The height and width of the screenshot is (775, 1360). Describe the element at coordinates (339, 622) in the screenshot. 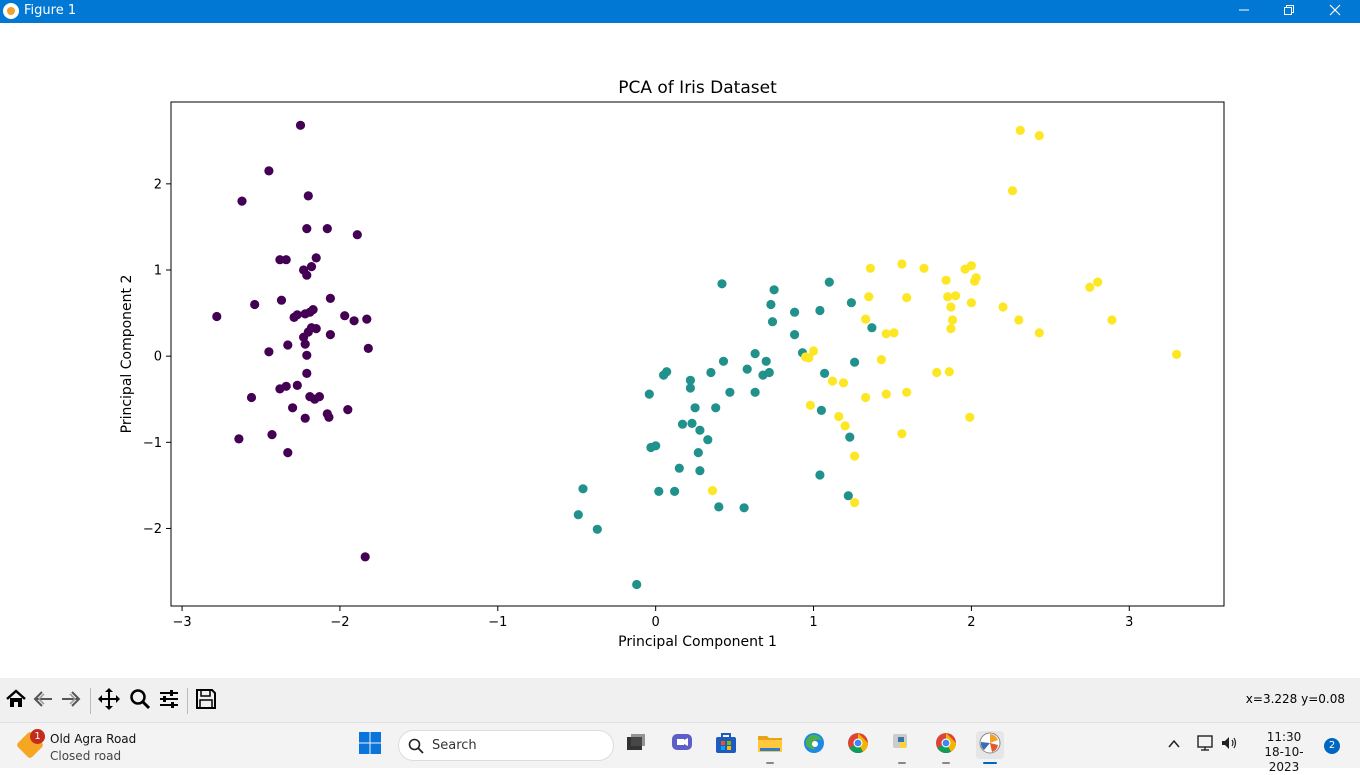

I see `x-tick-label: −2` at that location.